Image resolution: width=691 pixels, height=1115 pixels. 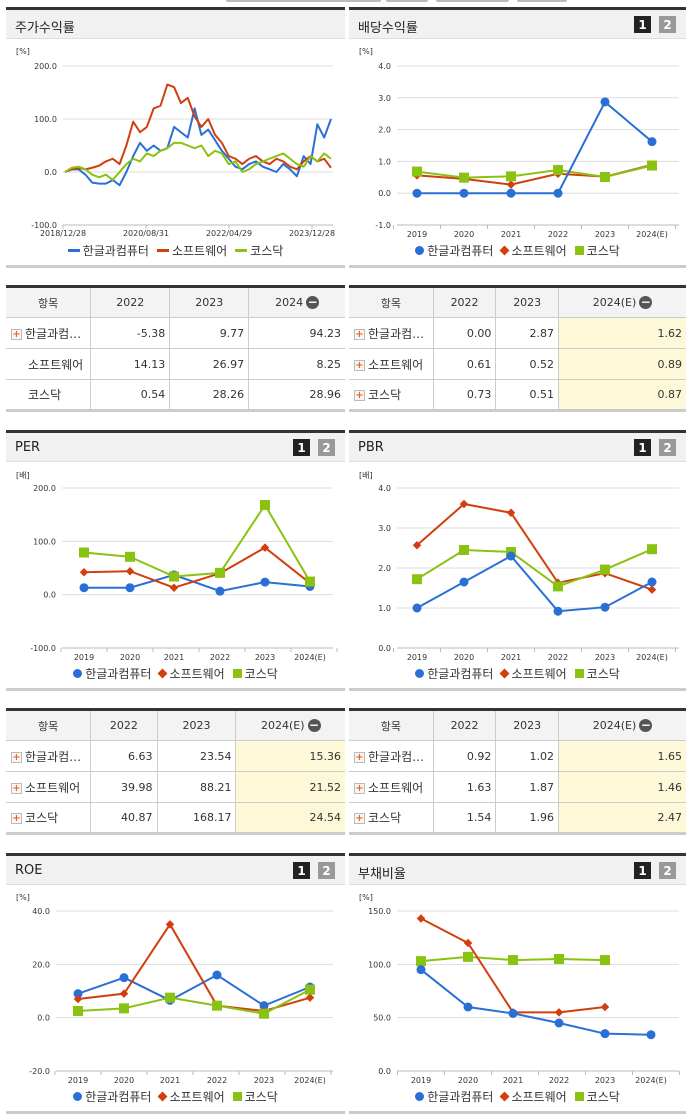 What do you see at coordinates (382, 1018) in the screenshot?
I see `svg-text: 50.0` at bounding box center [382, 1018].